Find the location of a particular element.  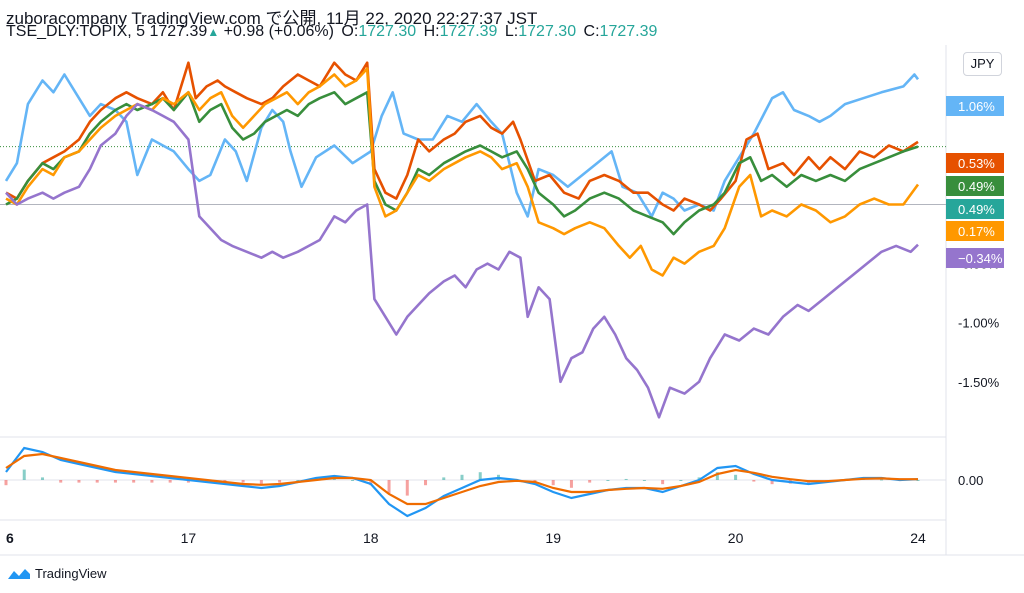

tradingview-label: TradingView is located at coordinates (71, 573).